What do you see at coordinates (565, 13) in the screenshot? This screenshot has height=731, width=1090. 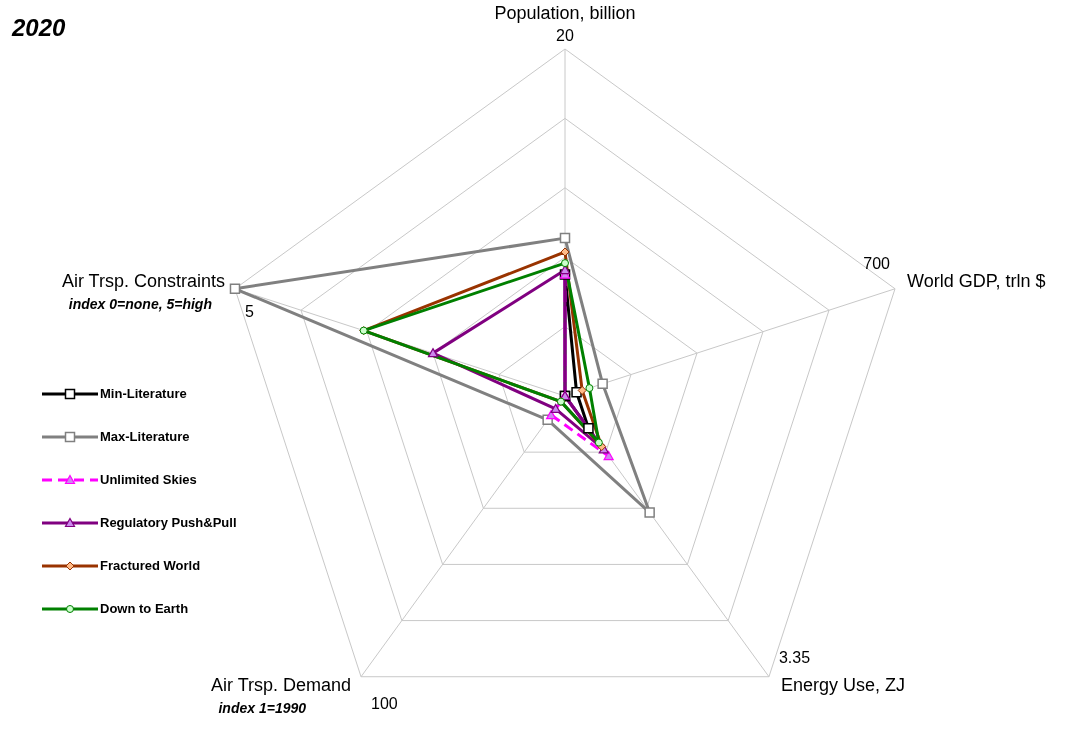 I see `spoke-label: Population, billion` at bounding box center [565, 13].